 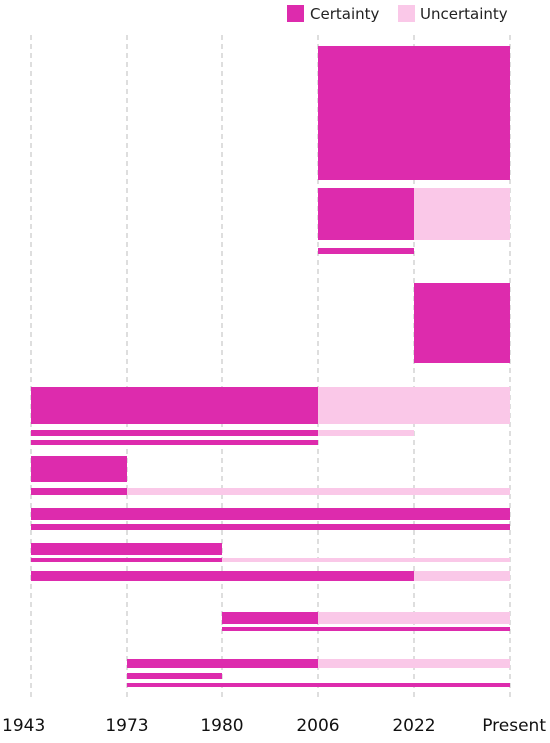 I want to click on legend-label-uncertainty: Uncertainty, so click(x=464, y=14).